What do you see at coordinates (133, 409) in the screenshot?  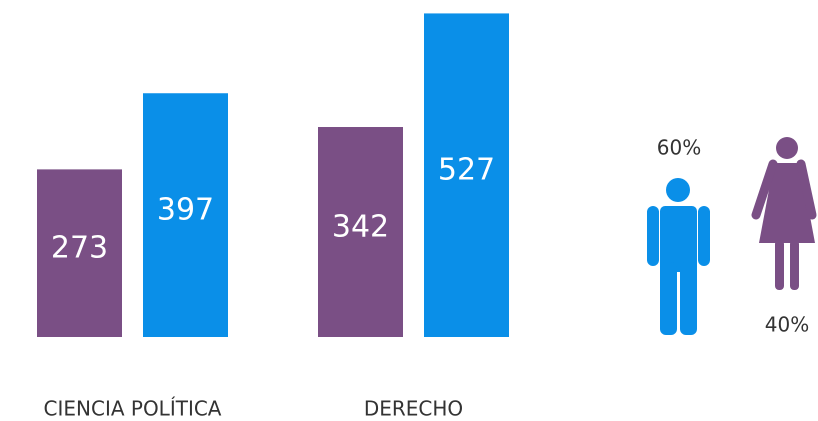 I see `category-label: CIENCIA POLÍTICA` at bounding box center [133, 409].